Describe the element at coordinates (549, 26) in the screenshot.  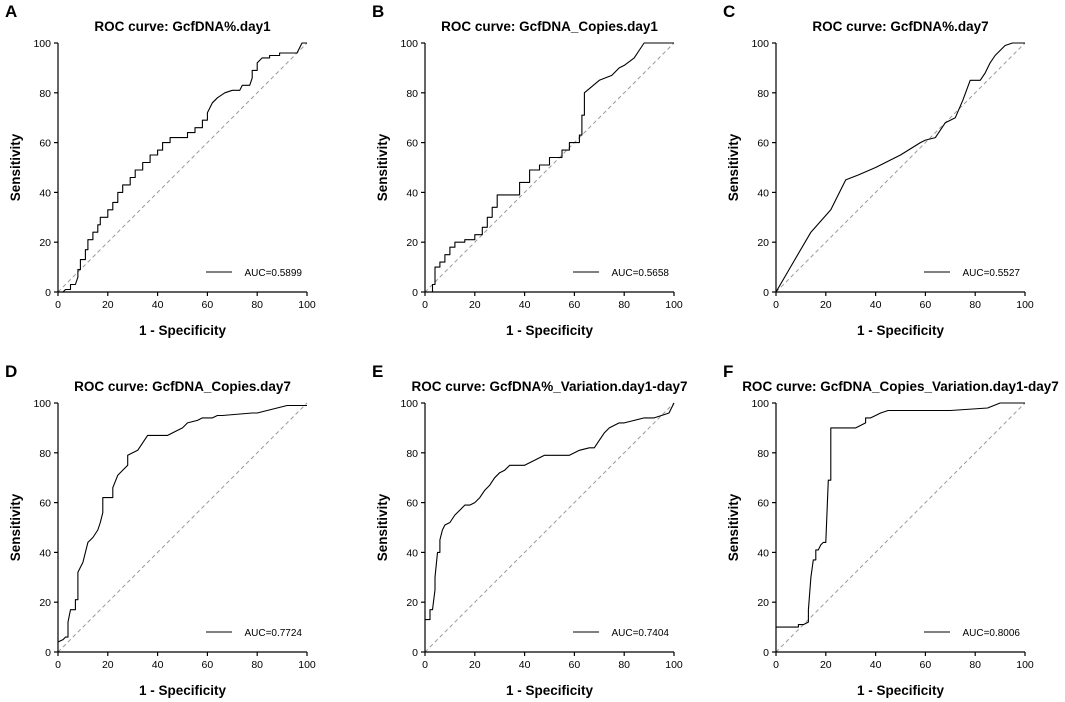
I see `chart-title: ROC curve: GcfDNA_Copies.day1` at that location.